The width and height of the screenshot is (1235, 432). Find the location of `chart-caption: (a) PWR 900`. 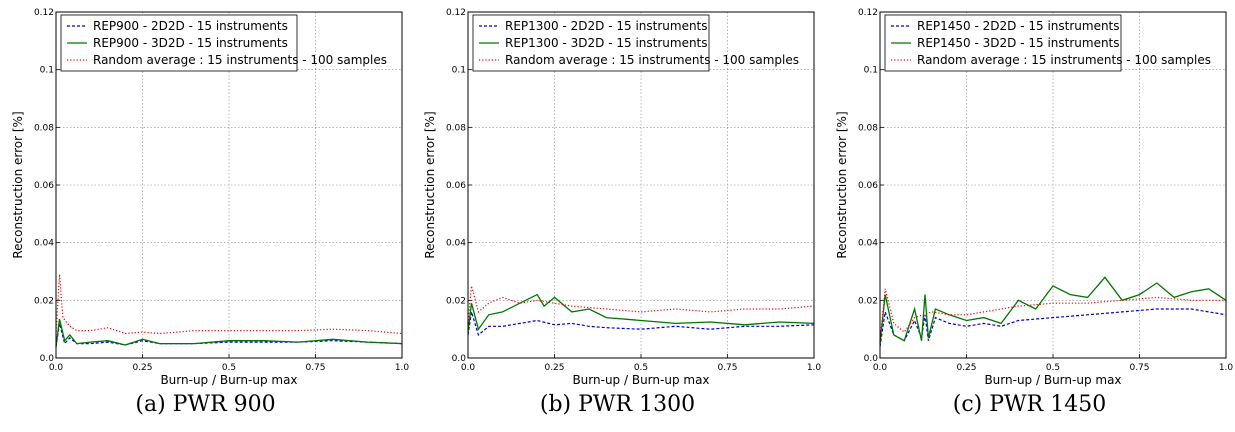

chart-caption: (a) PWR 900 is located at coordinates (205, 404).